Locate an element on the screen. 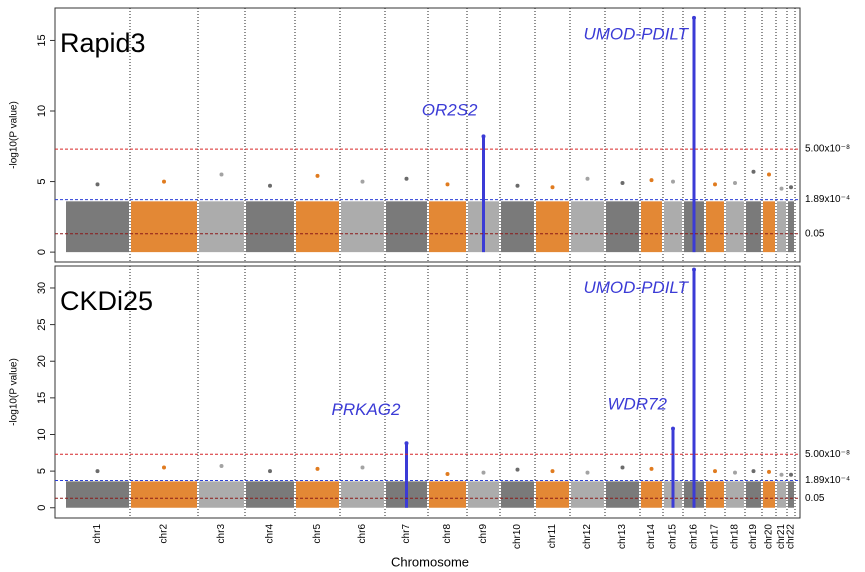 Image resolution: width=865 pixels, height=572 pixels. y-tick-label: 30 is located at coordinates (42, 288).